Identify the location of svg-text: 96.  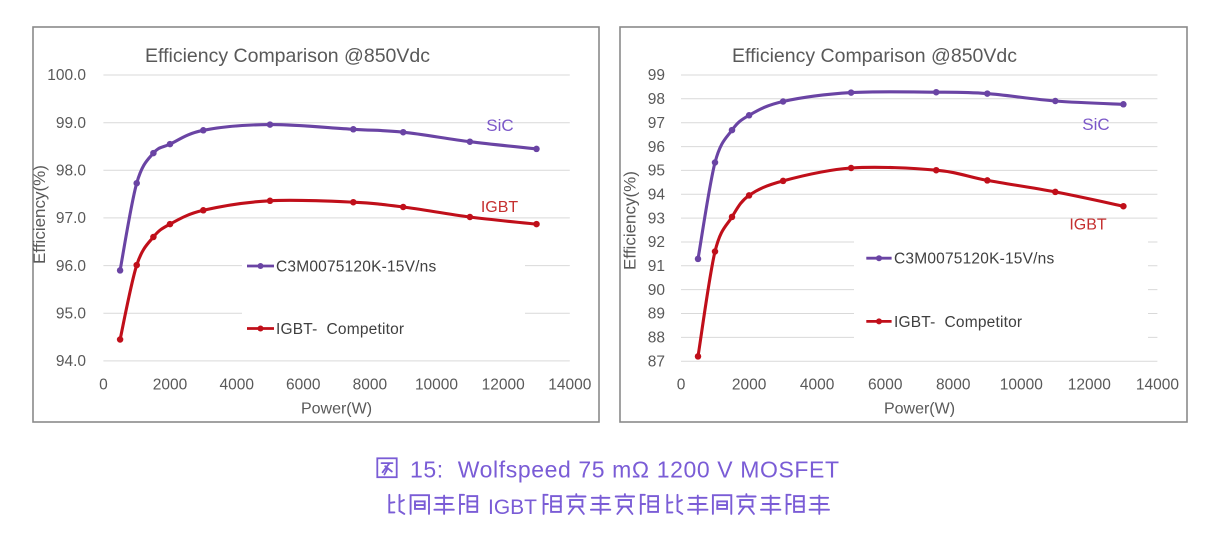
(656, 147).